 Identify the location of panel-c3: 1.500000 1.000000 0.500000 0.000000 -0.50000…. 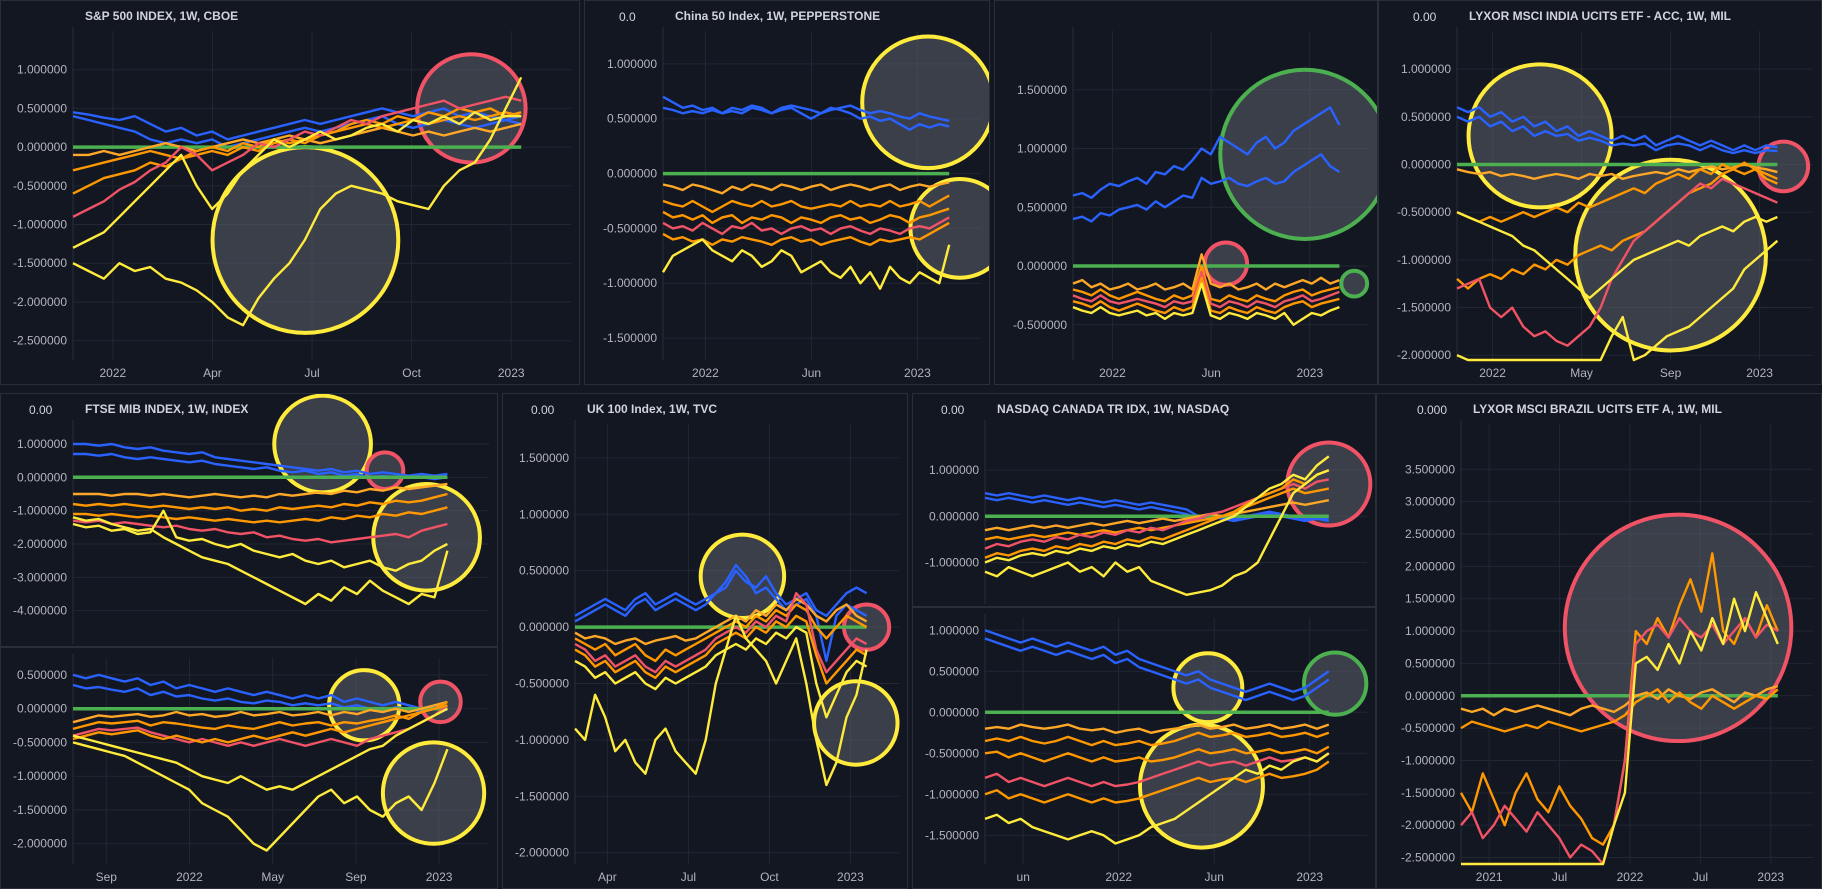
(1186, 192).